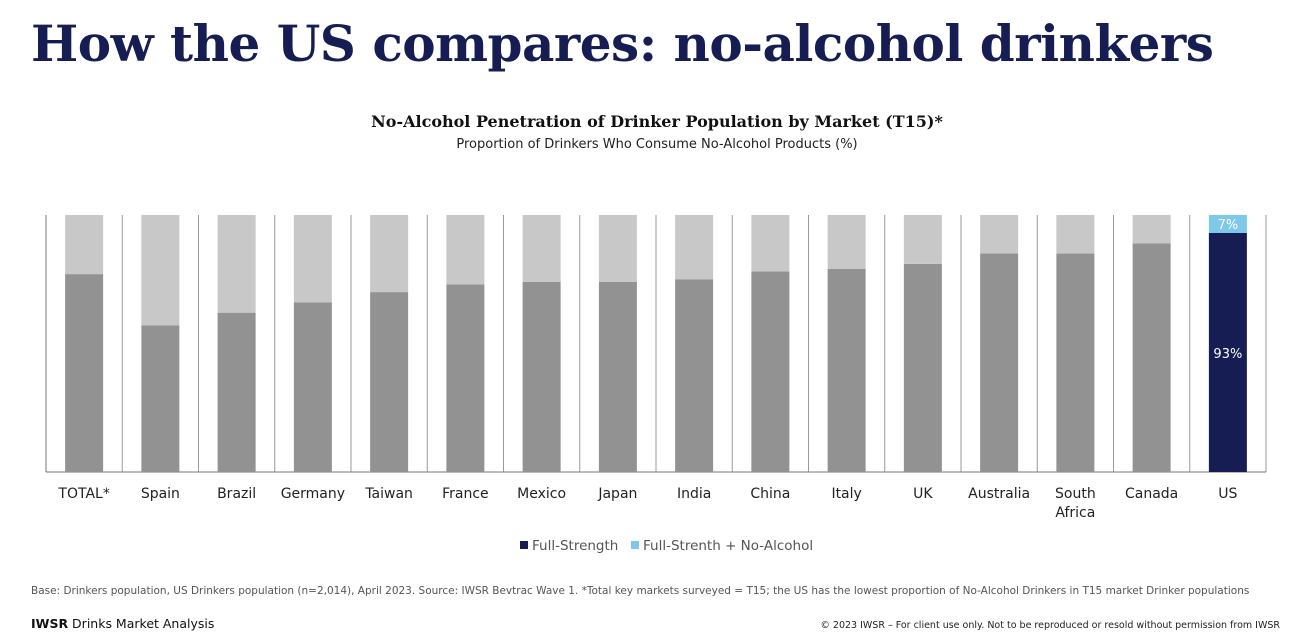  I want to click on data-label-us-full-strength: 93%, so click(1227, 354).